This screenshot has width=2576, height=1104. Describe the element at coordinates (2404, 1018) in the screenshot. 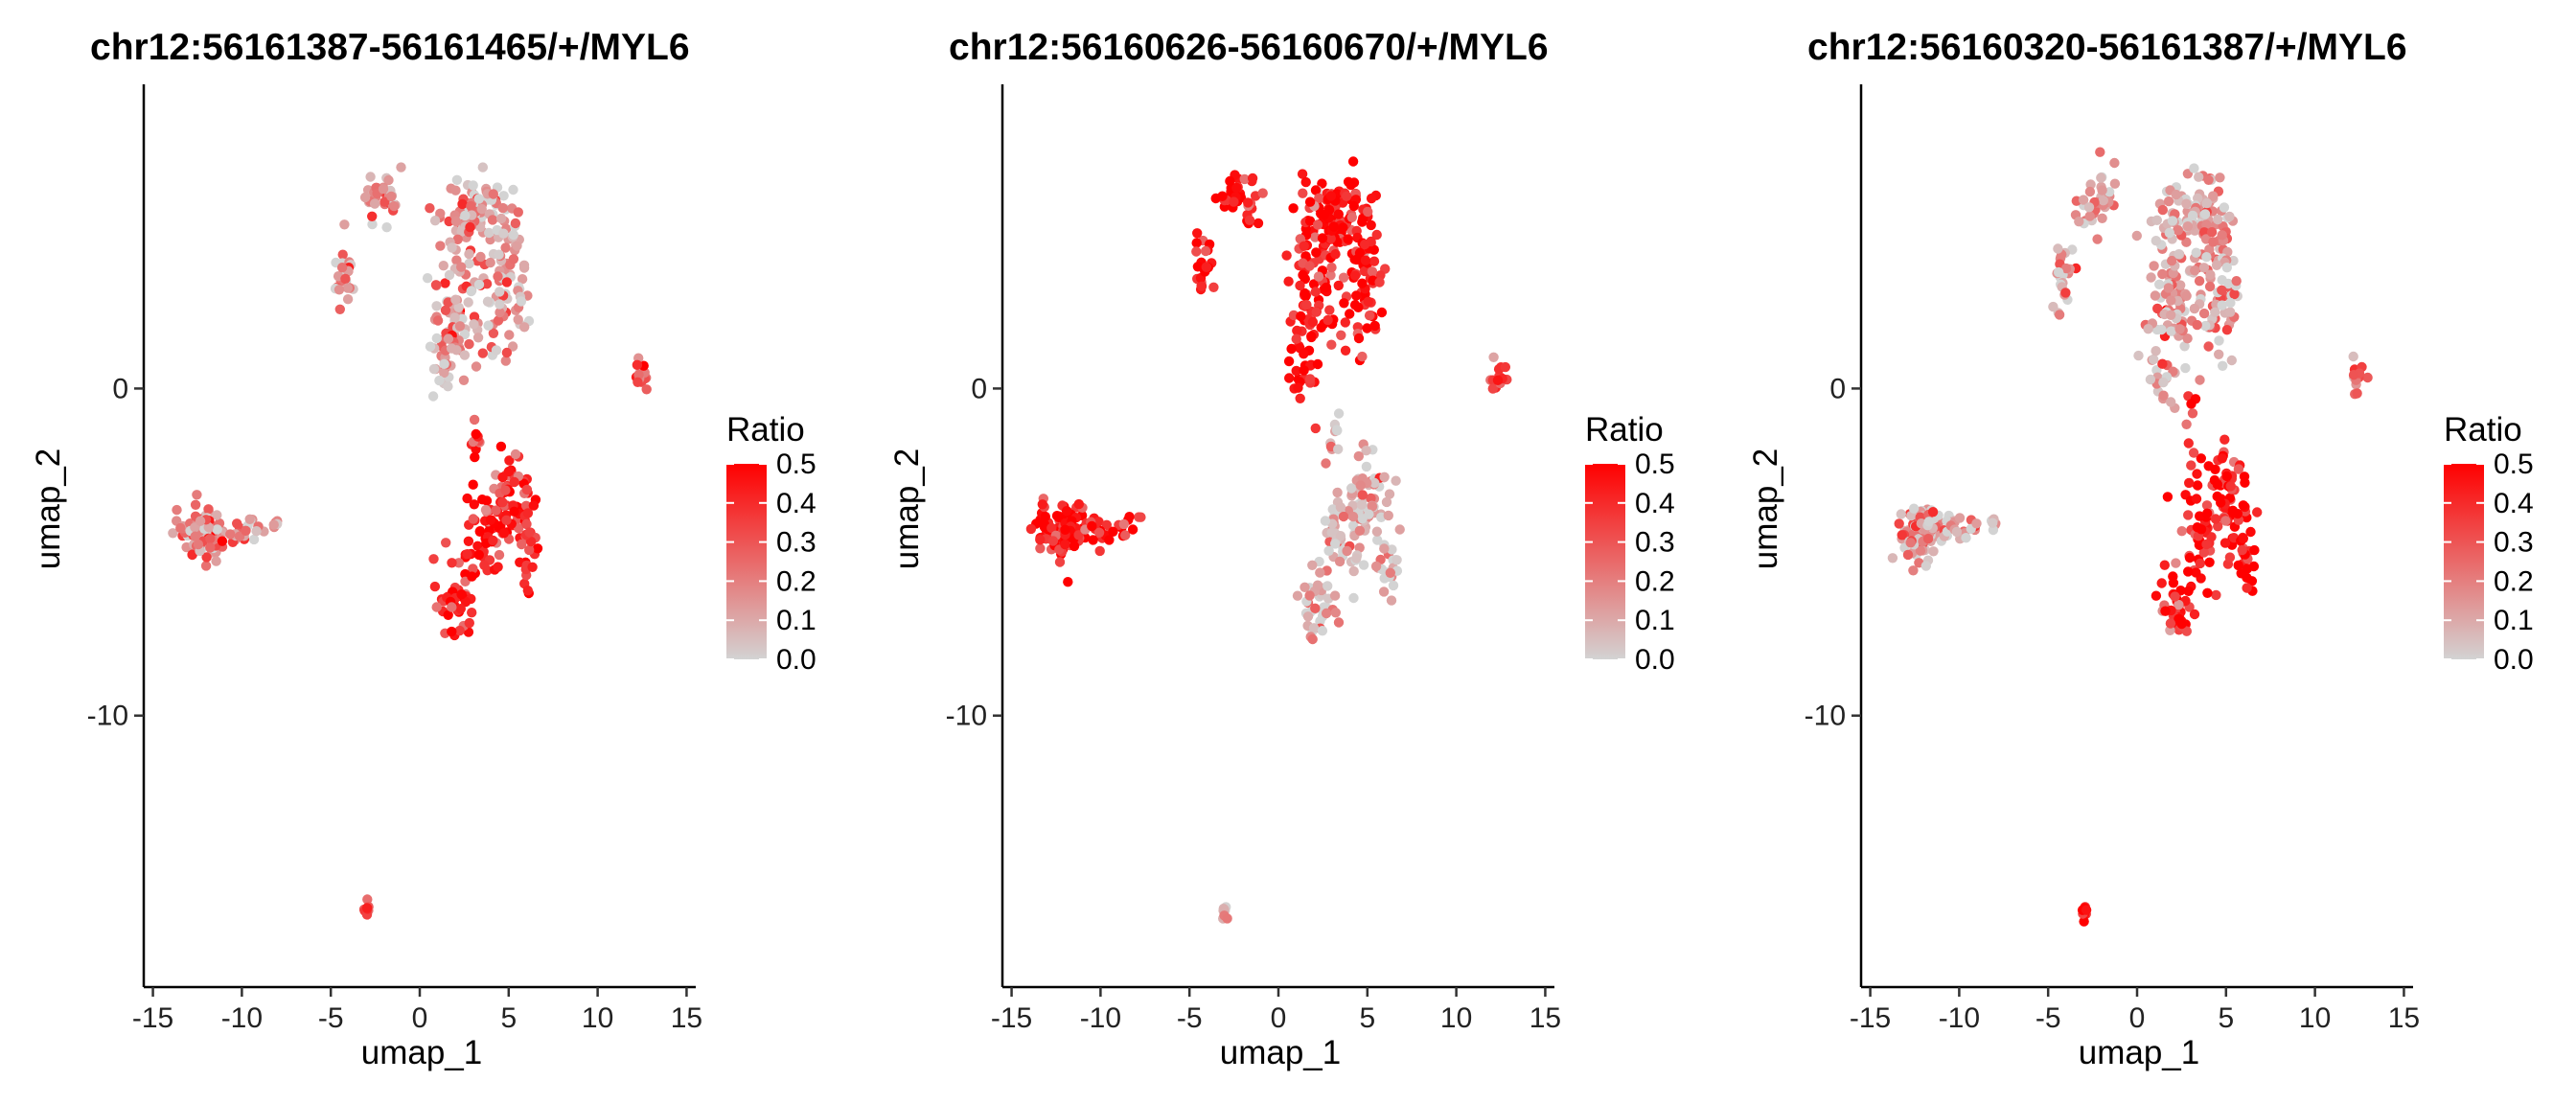

I see `x-tick-label: 15` at that location.